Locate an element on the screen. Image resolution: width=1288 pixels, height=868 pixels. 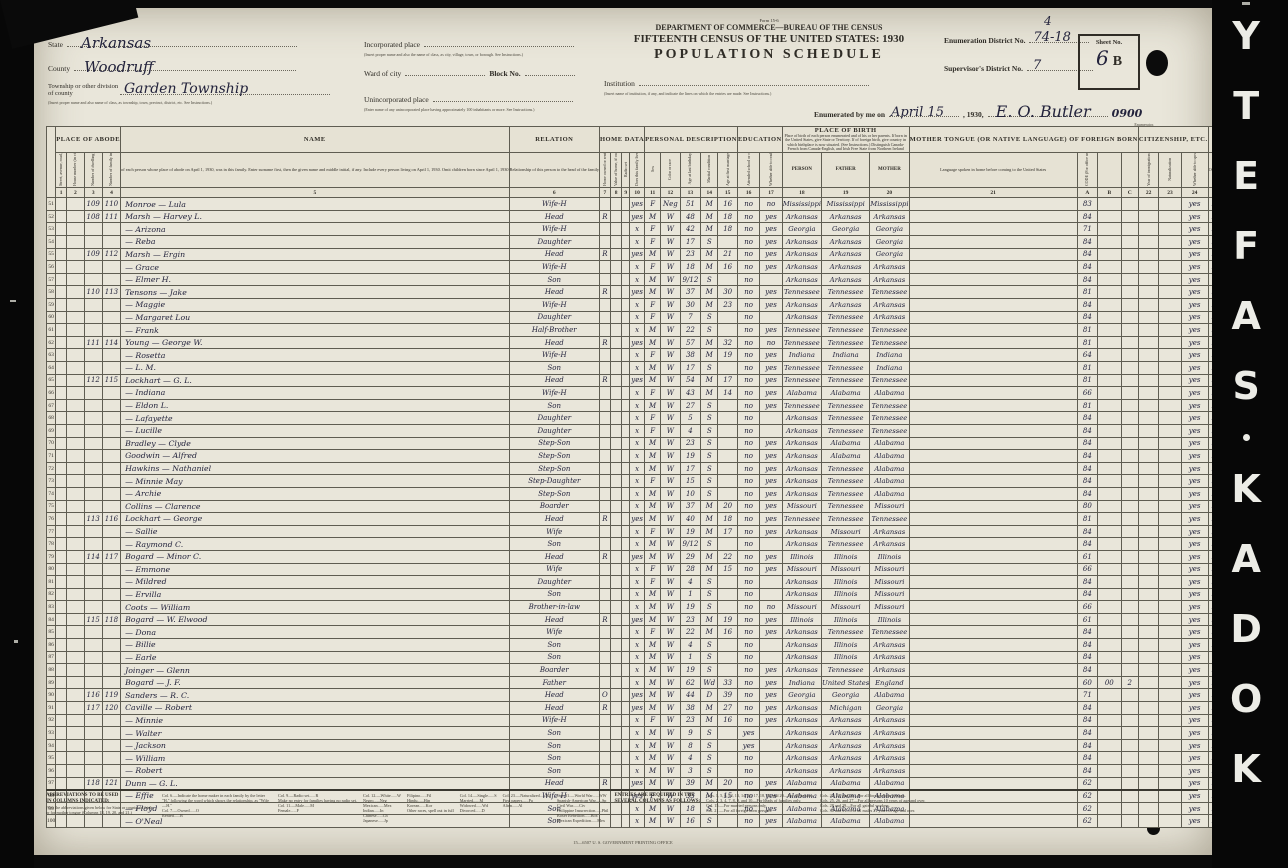
cell-relation: Son is located at coordinates (554, 657).